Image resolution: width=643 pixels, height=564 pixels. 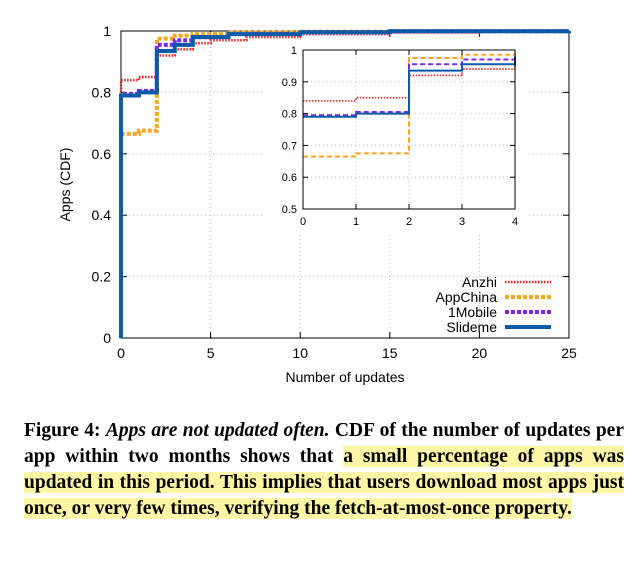 I want to click on inset-x-tick-label: 3, so click(x=462, y=222).